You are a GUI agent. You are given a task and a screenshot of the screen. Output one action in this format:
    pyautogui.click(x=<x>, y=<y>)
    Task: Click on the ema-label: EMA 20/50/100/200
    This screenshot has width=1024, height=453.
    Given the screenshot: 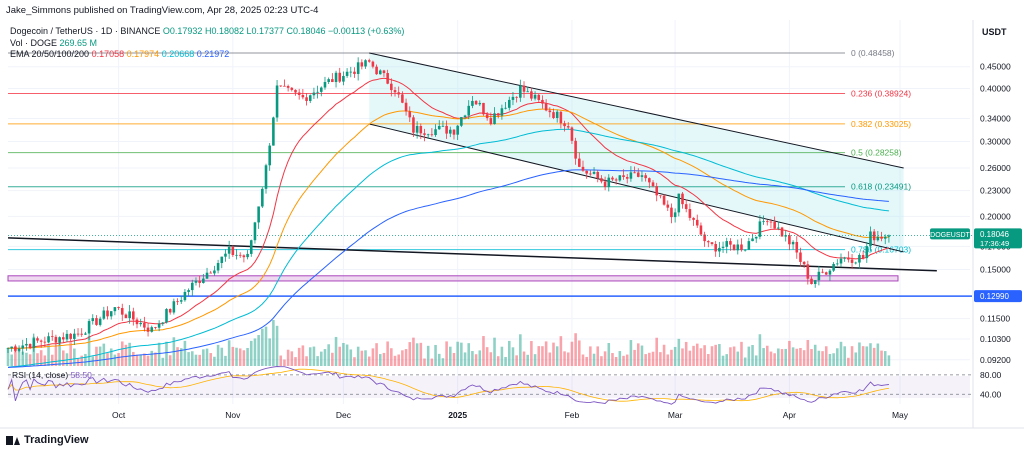 What is the action you would take?
    pyautogui.click(x=50, y=54)
    